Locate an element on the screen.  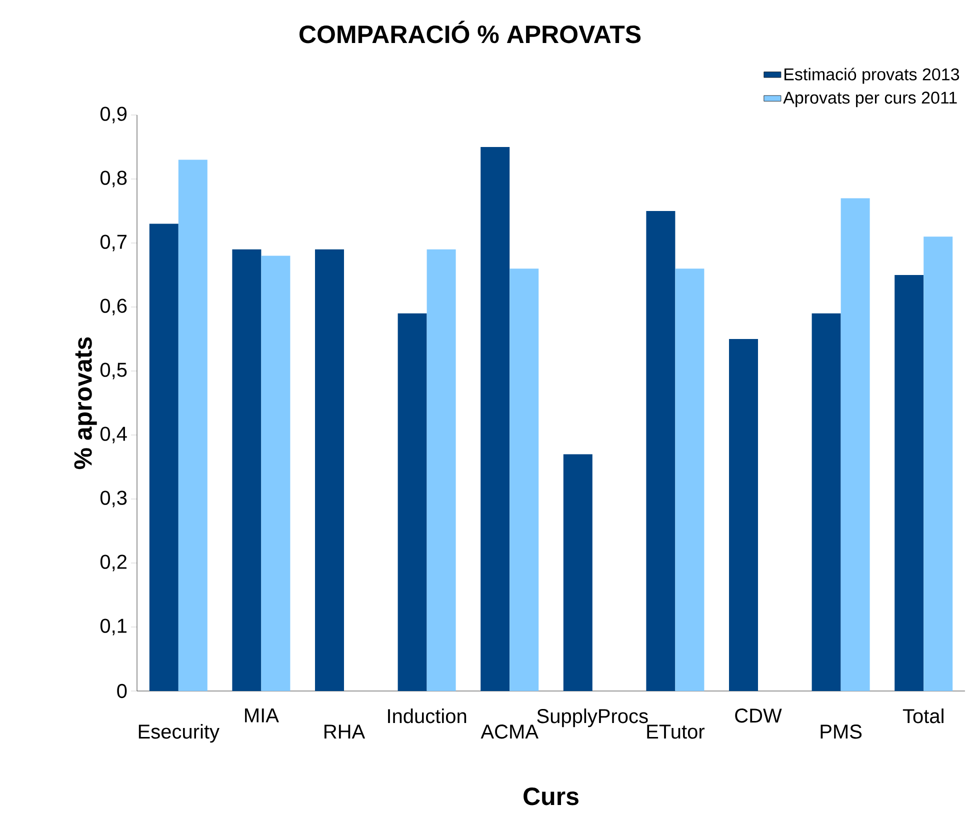
x-axis-title: Curs is located at coordinates (551, 797).